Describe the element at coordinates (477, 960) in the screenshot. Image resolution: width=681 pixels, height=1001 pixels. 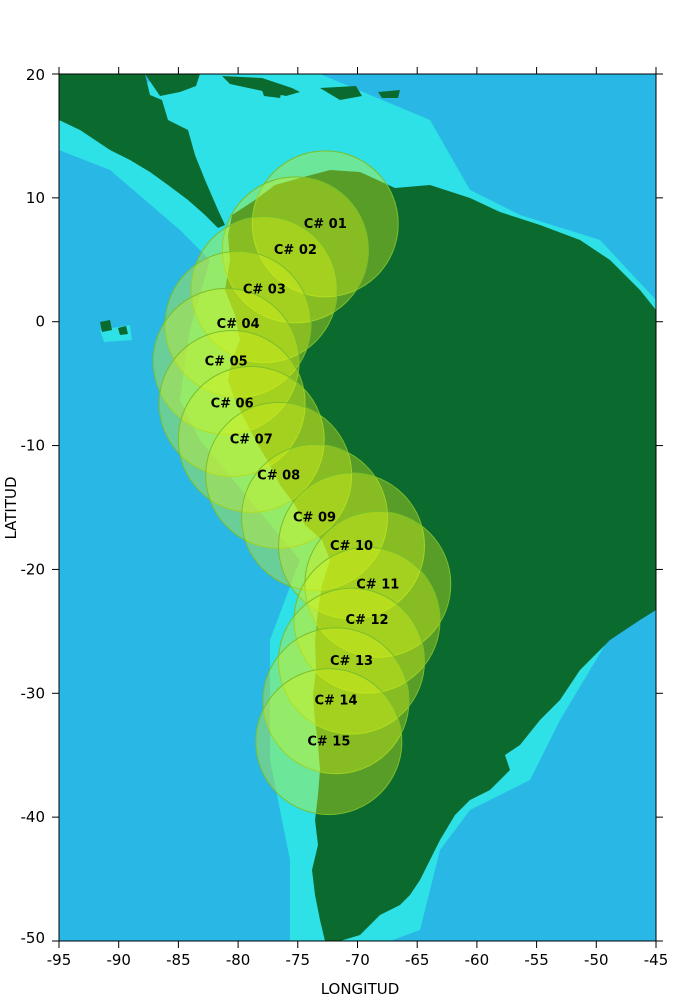
I see `x-tick-label: -60` at that location.